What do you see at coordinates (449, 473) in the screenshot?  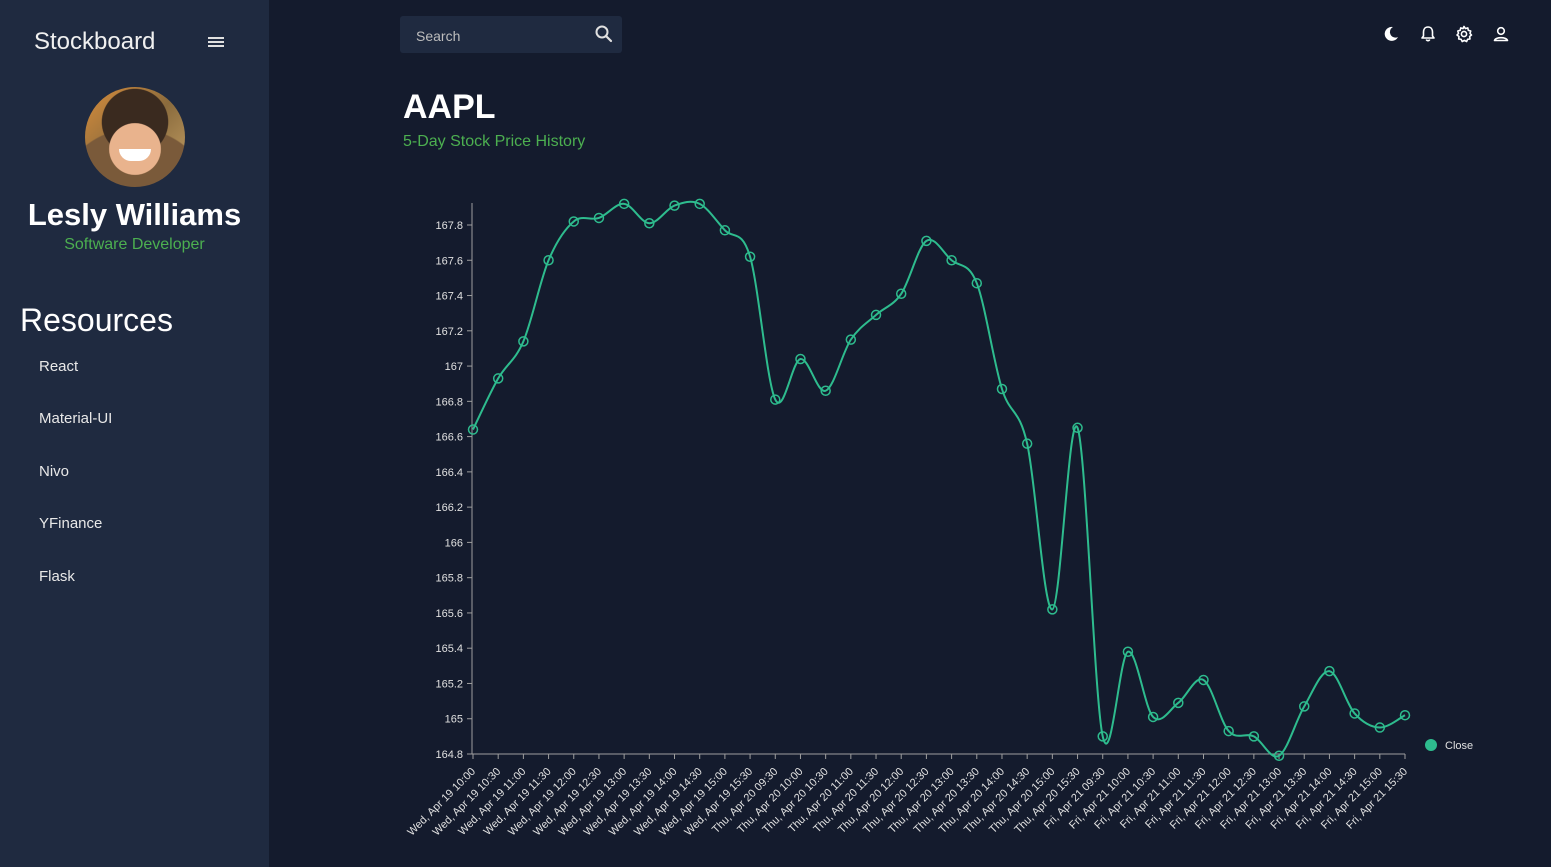 I see `y-tick-label: 166.4` at bounding box center [449, 473].